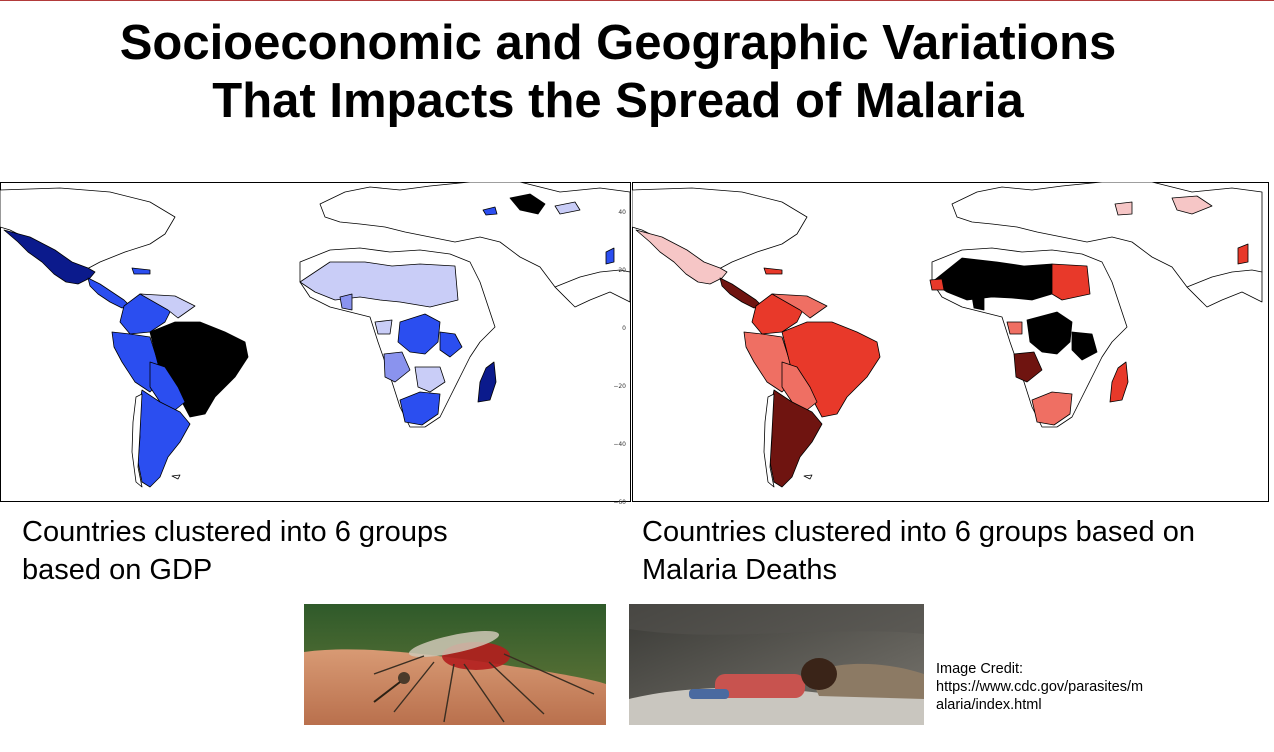 The image size is (1274, 752). Describe the element at coordinates (619, 502) in the screenshot. I see `deaths-y-tick: −60` at that location.